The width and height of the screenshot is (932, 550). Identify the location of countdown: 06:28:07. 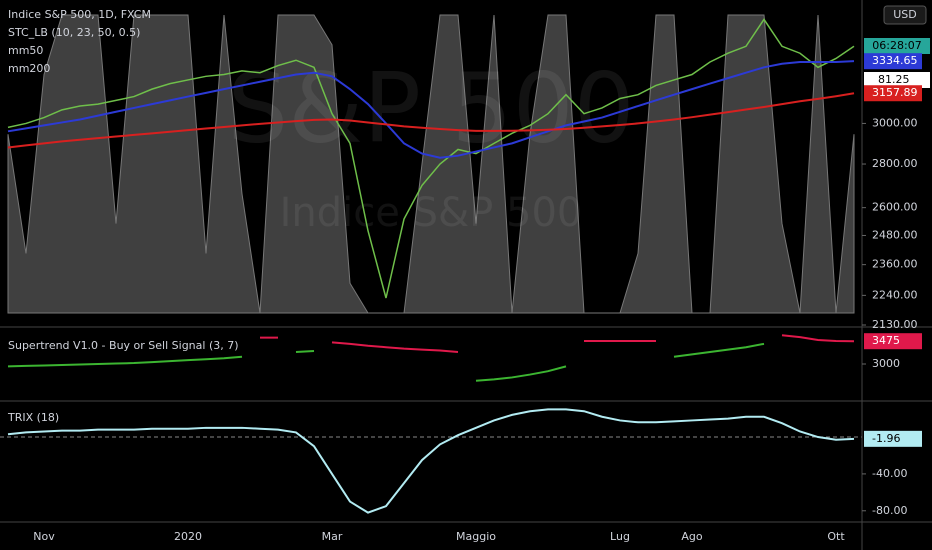
(896, 45).